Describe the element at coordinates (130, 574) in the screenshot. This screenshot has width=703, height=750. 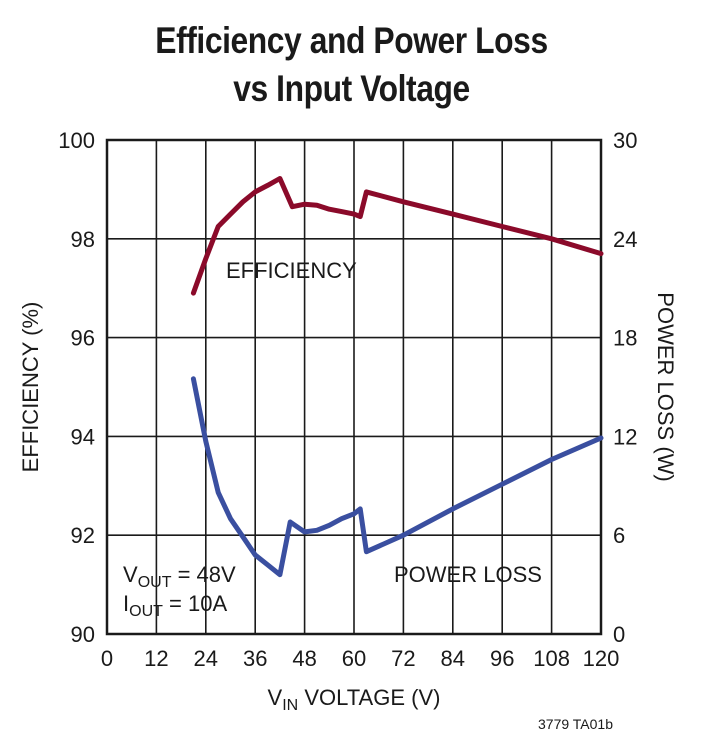
I see `vout-main: V` at that location.